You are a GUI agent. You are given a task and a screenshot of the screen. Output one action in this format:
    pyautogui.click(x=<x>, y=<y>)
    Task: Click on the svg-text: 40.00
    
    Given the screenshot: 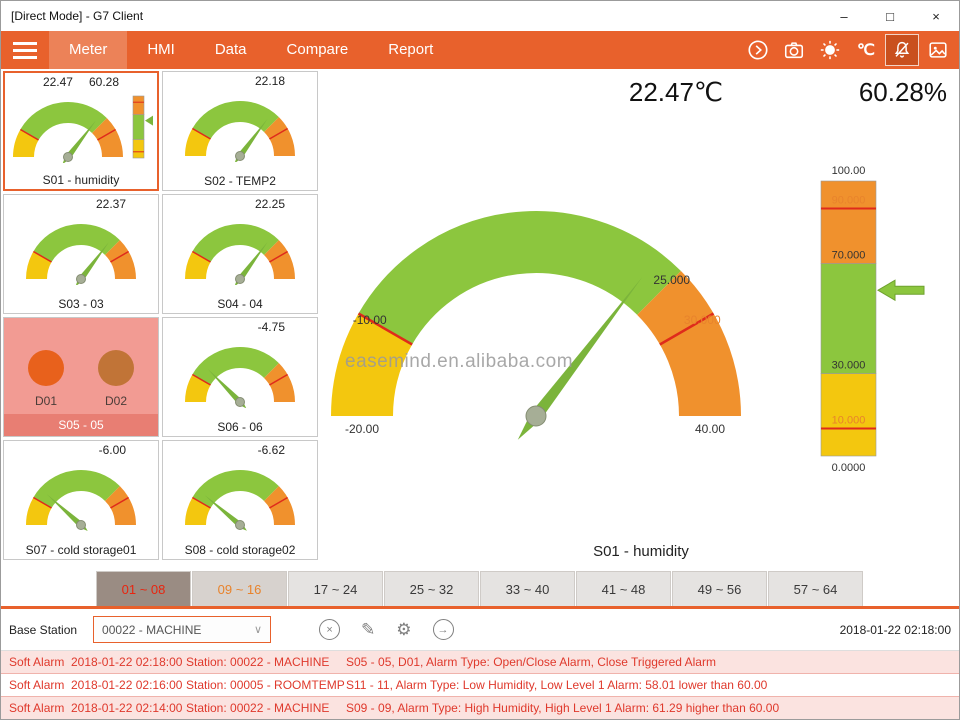 What is the action you would take?
    pyautogui.click(x=710, y=429)
    